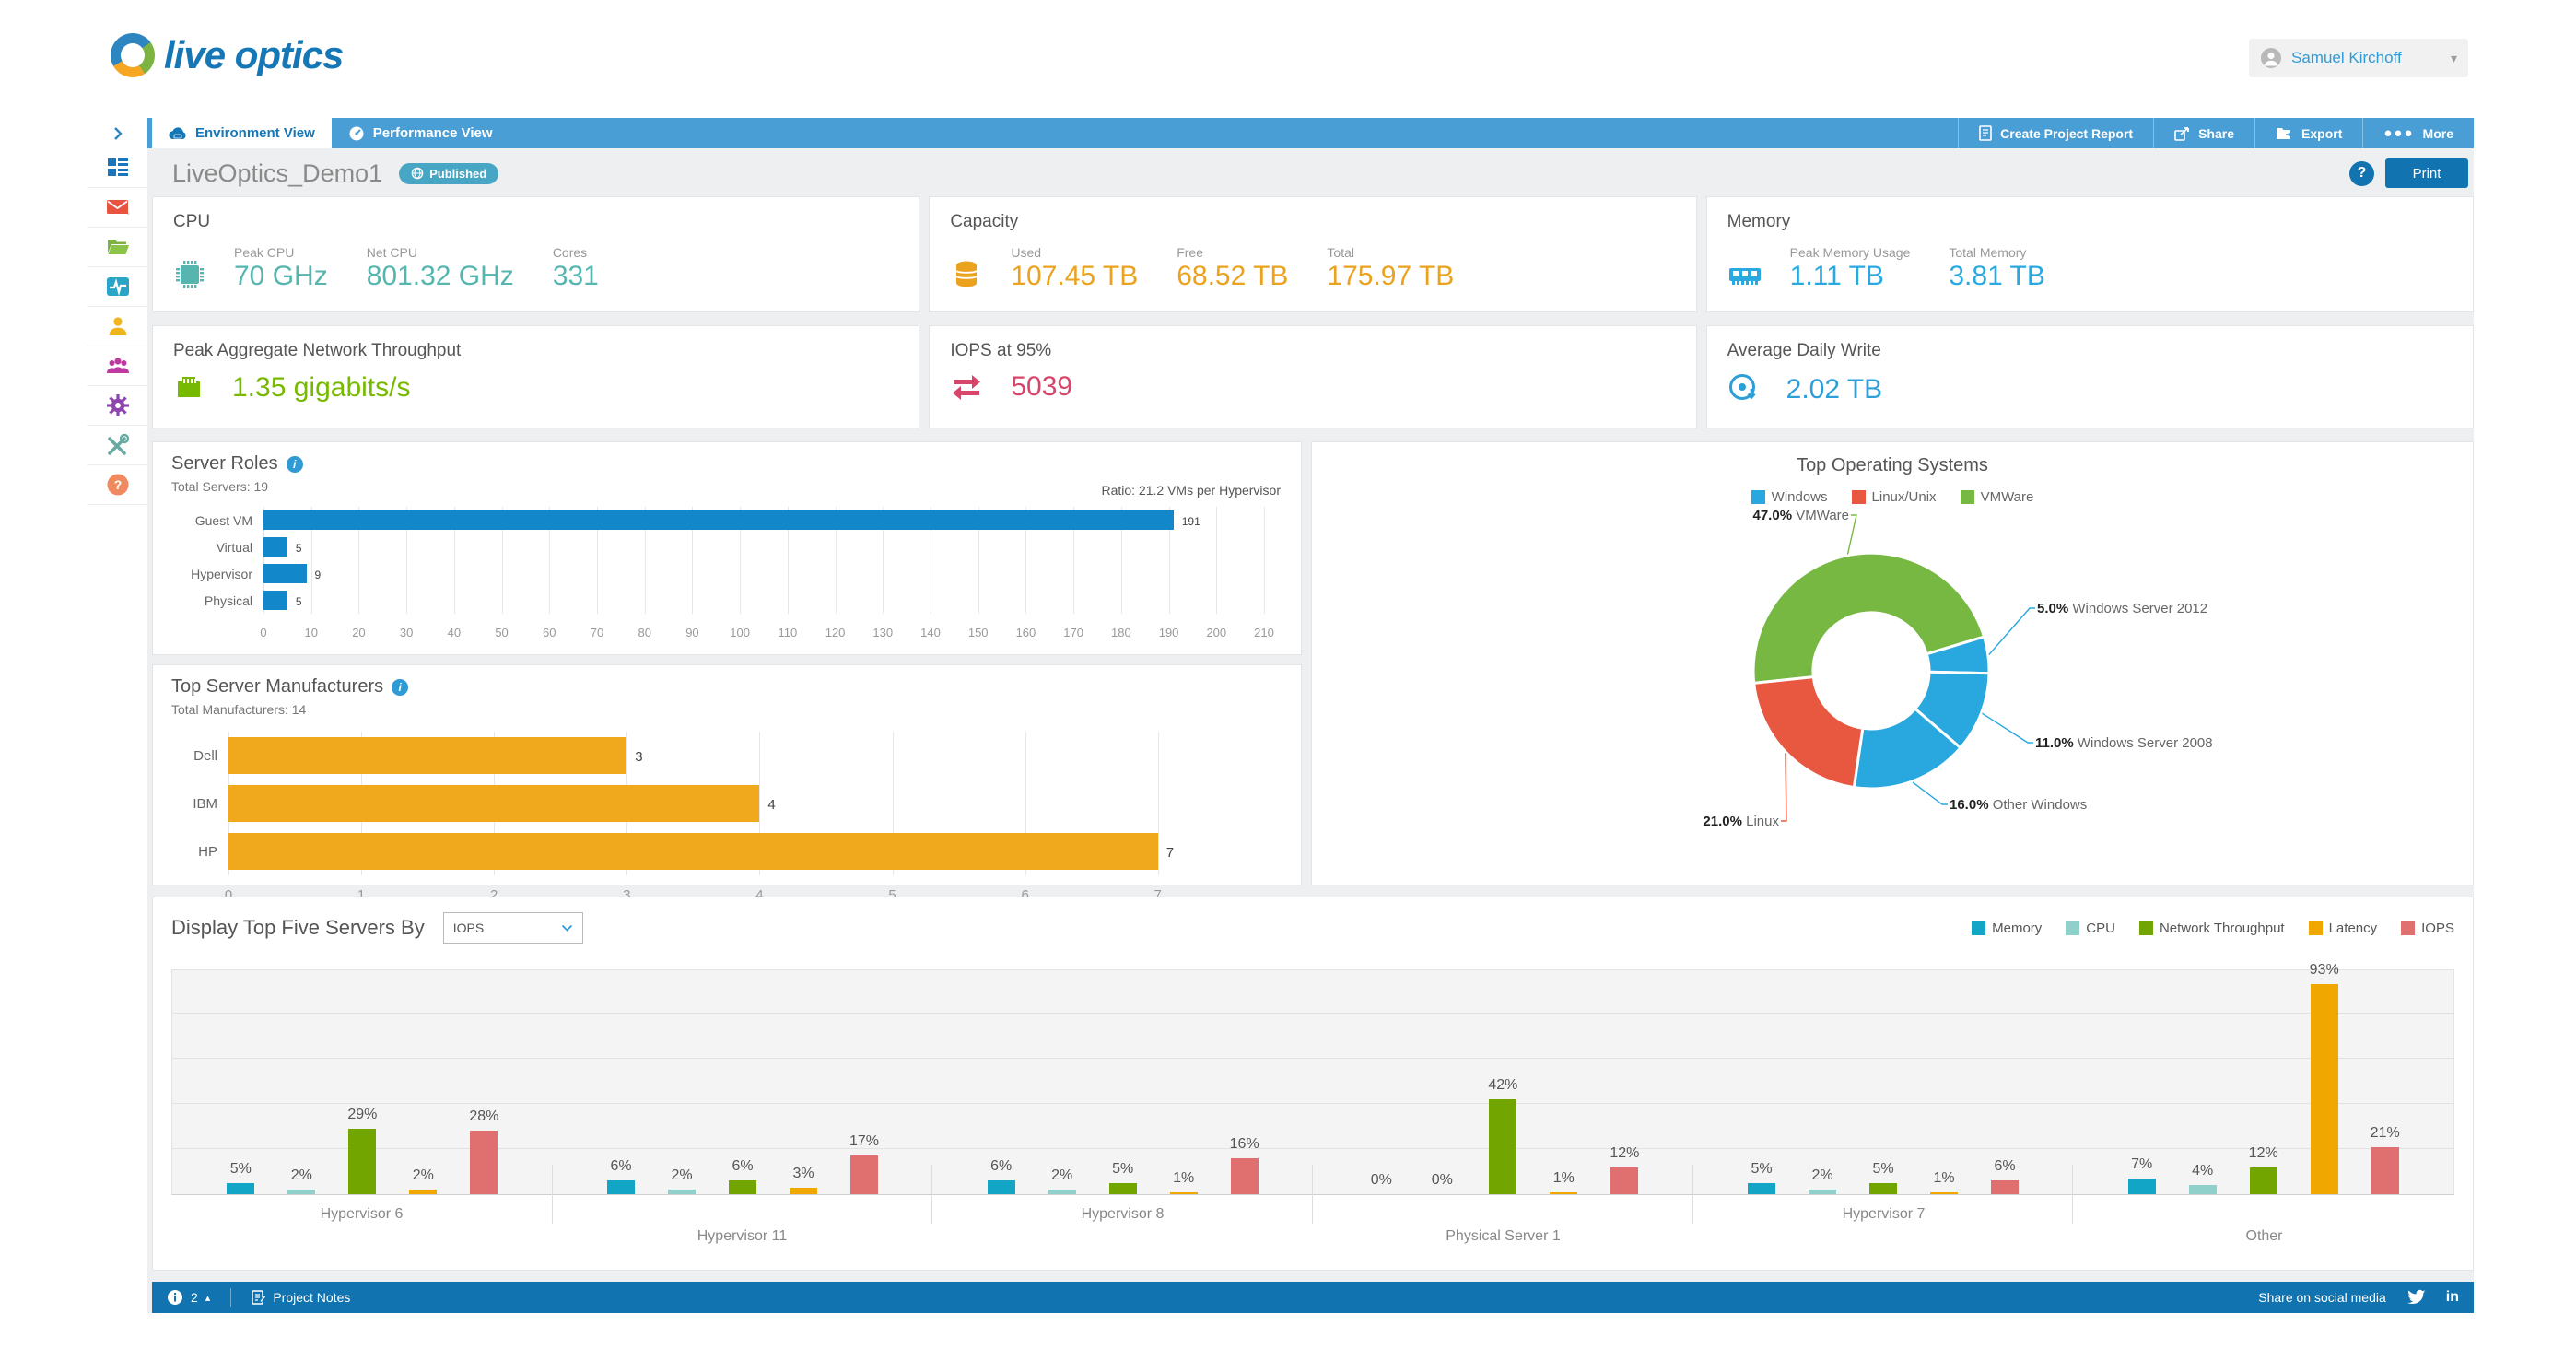  What do you see at coordinates (864, 1141) in the screenshot?
I see `bar-value-label: 17%` at bounding box center [864, 1141].